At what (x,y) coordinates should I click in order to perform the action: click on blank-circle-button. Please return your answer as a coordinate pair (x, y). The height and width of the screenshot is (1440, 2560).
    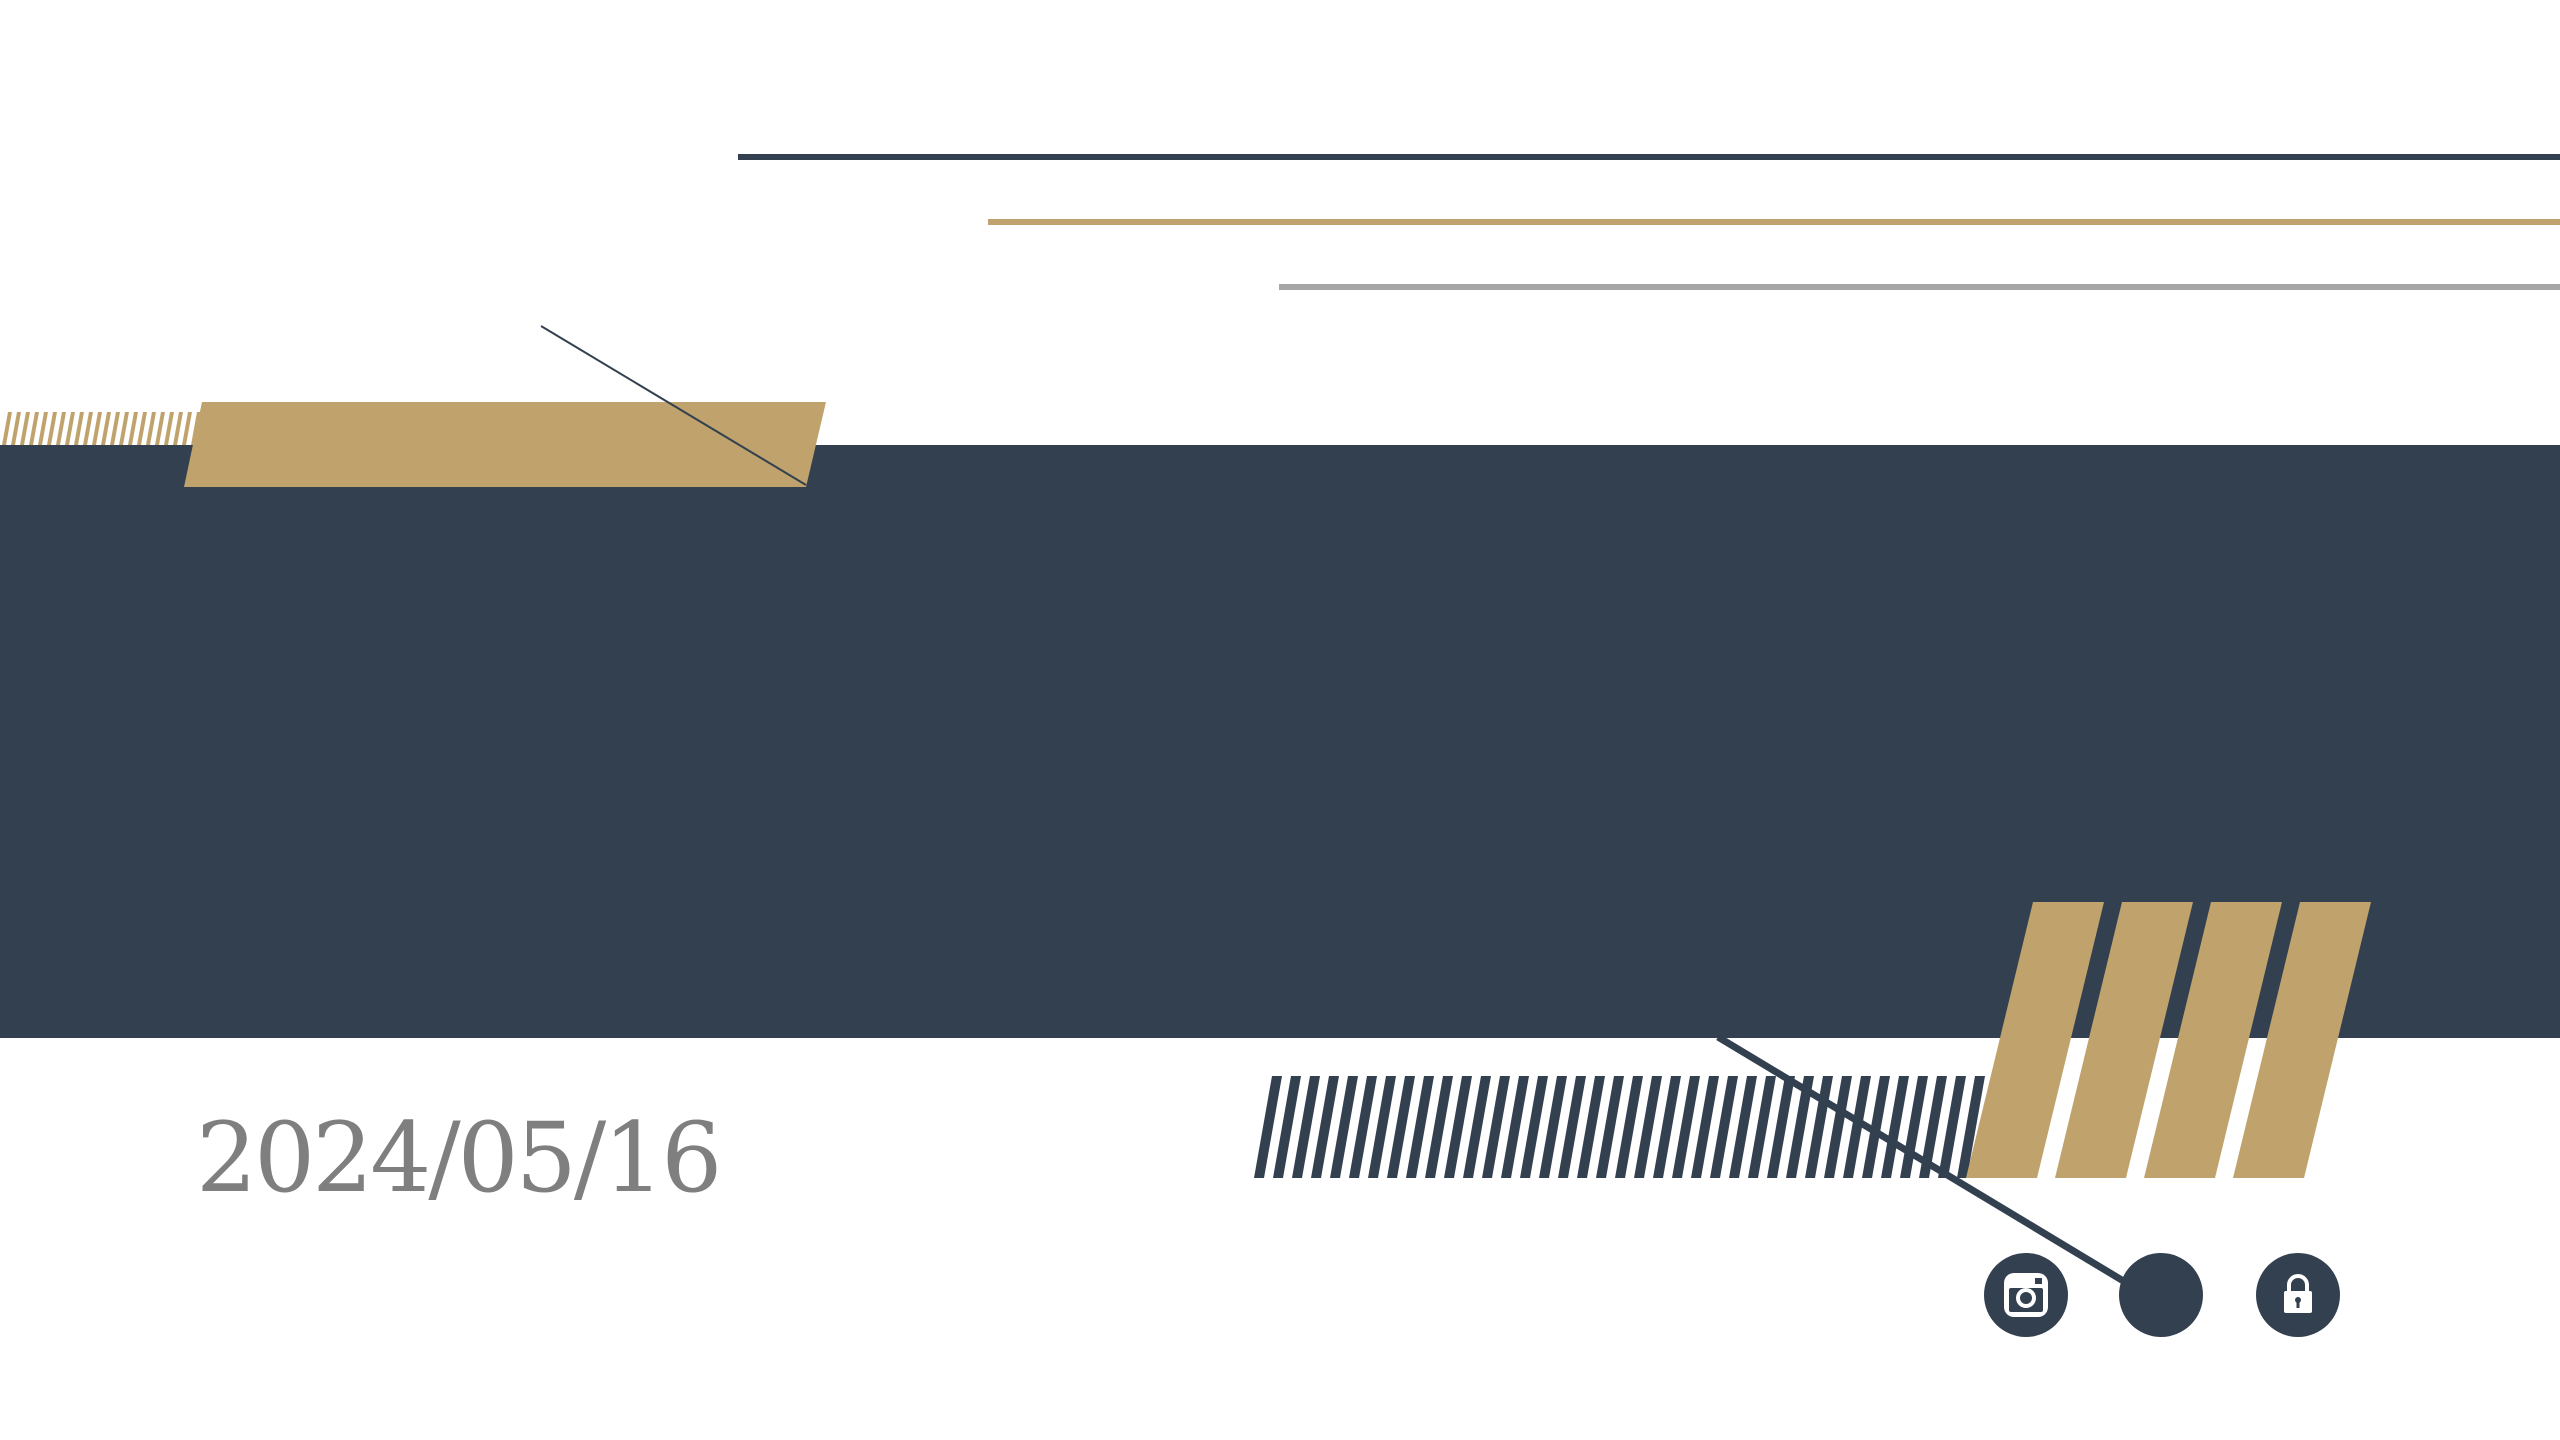
    Looking at the image, I should click on (2161, 1295).